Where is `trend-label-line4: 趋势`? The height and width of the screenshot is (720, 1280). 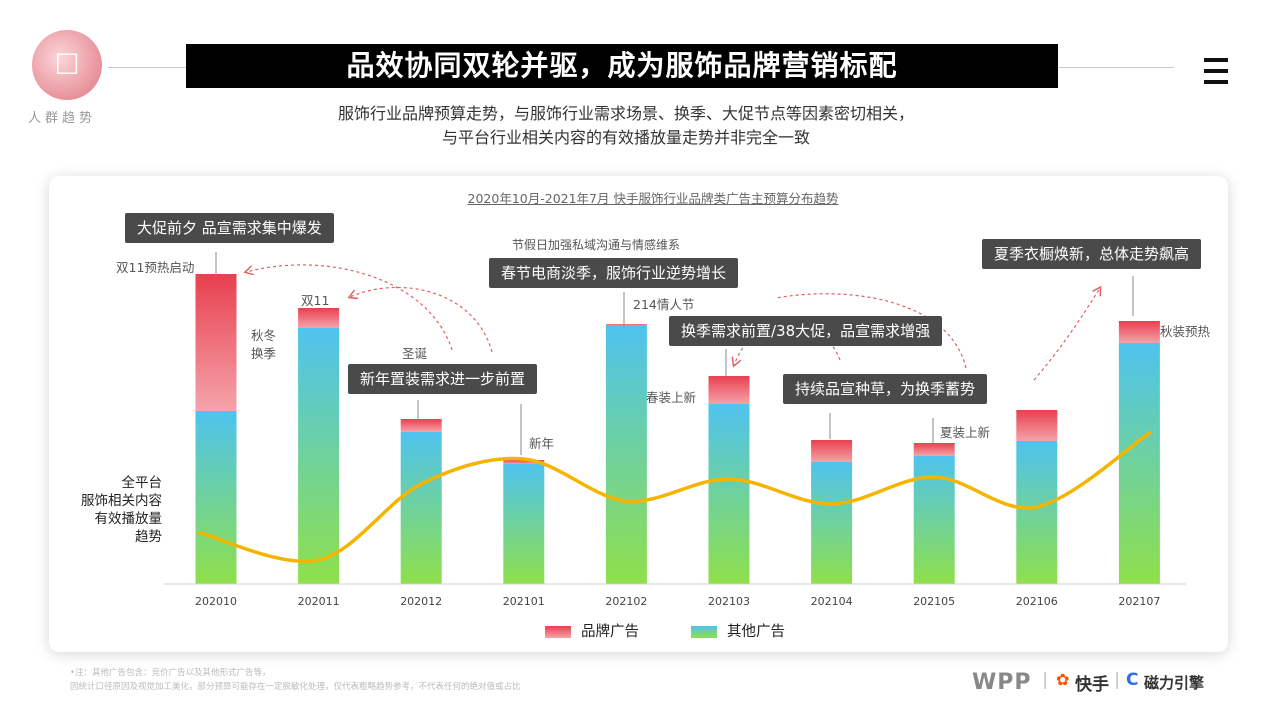
trend-label-line4: 趋势 is located at coordinates (148, 537).